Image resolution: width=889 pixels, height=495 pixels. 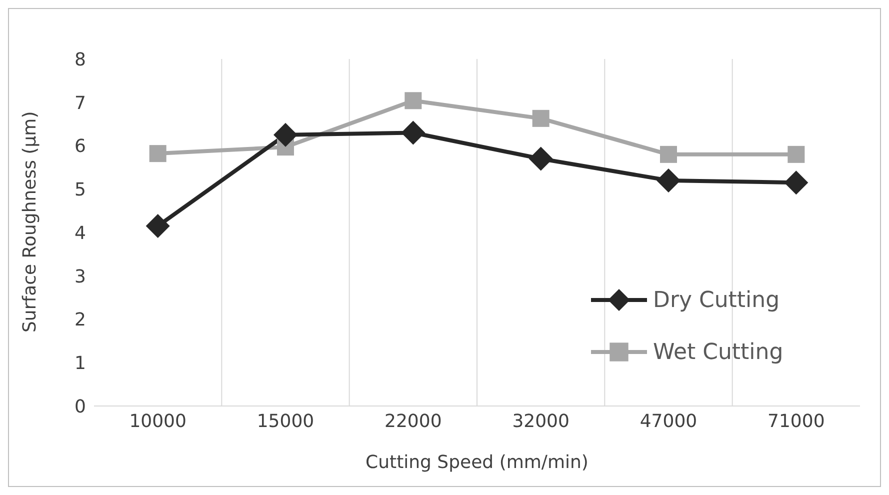 I want to click on y-tick-label: 0, so click(x=80, y=407).